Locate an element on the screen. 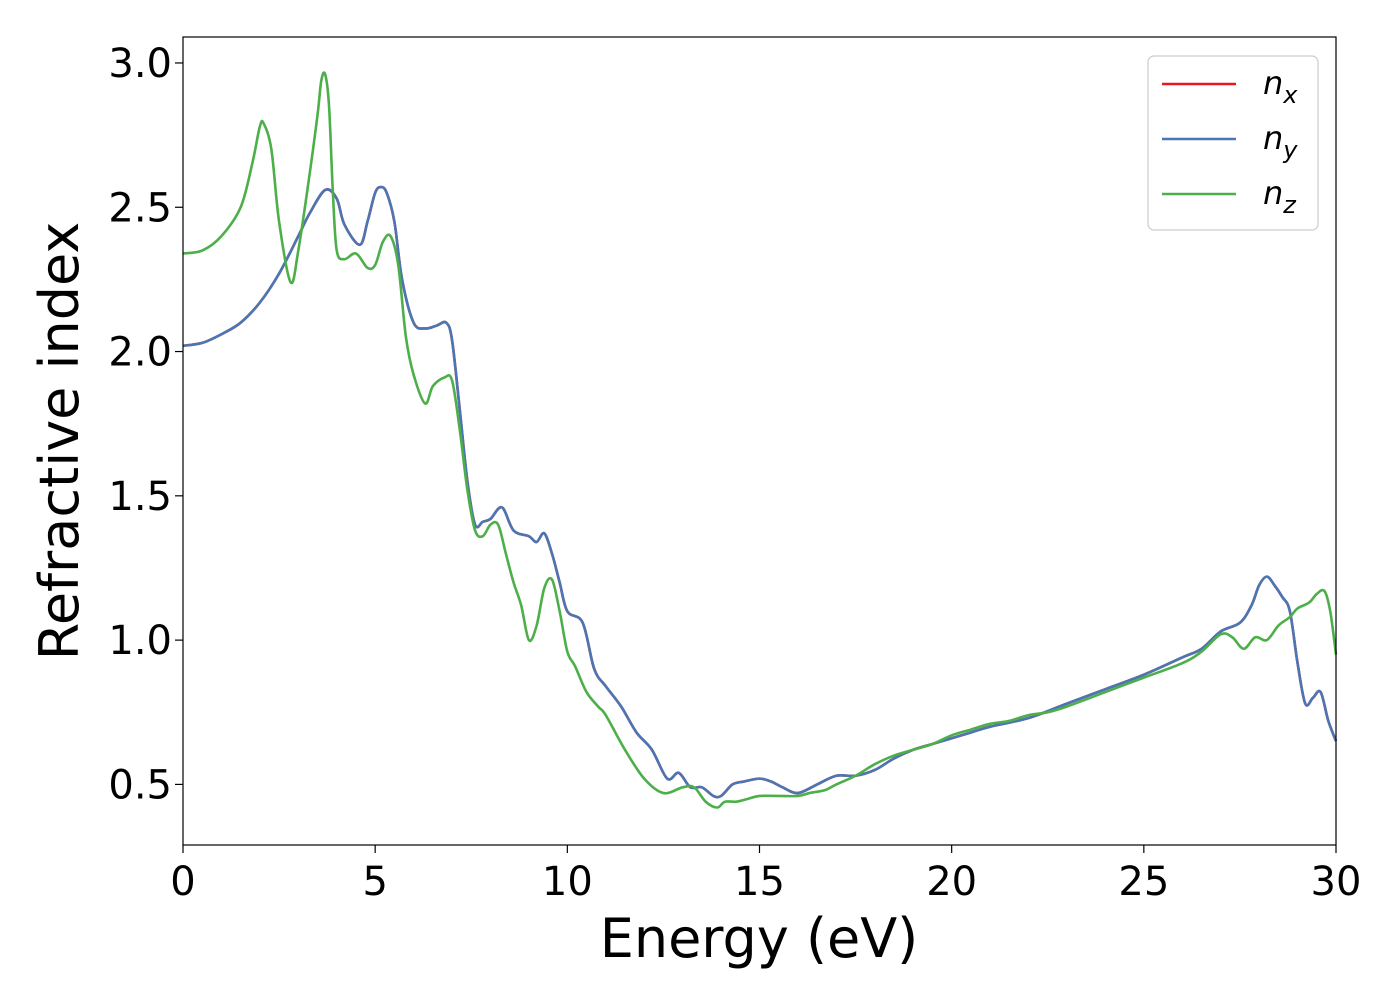 This screenshot has height=1000, width=1400. y-tick-label: 2.5 is located at coordinates (140, 208).